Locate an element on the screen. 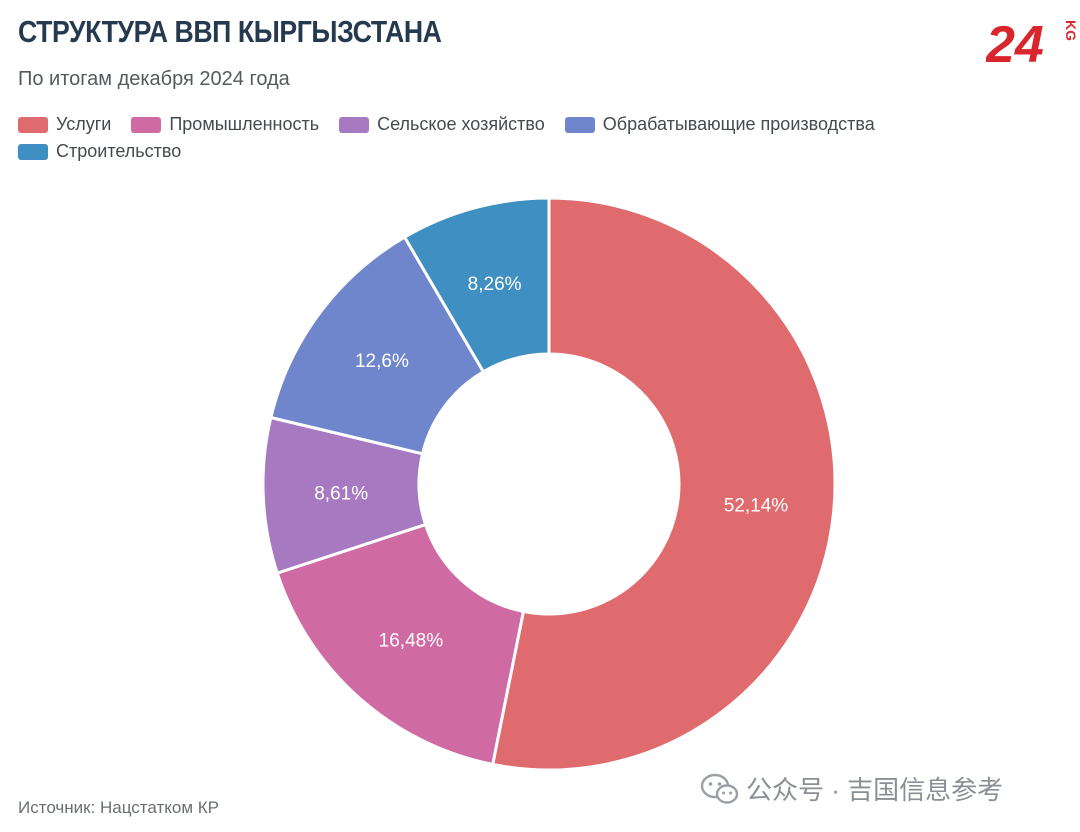  legend-item: Обрабатывающие производства is located at coordinates (719, 124).